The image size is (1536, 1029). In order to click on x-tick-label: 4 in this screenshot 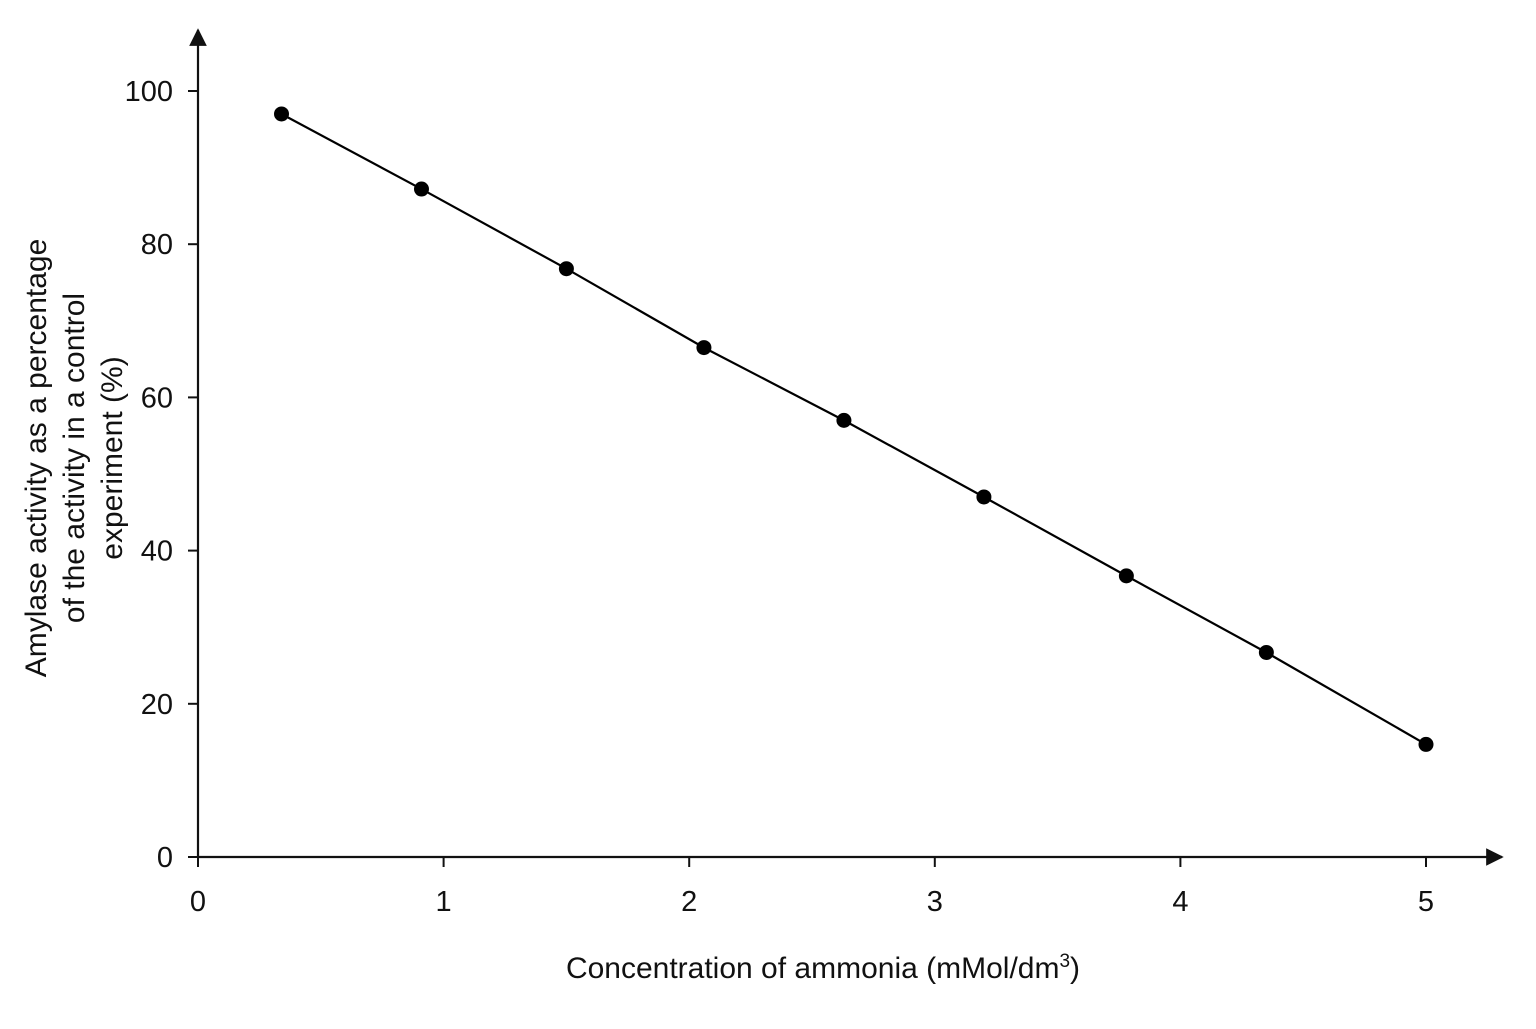, I will do `click(1180, 902)`.